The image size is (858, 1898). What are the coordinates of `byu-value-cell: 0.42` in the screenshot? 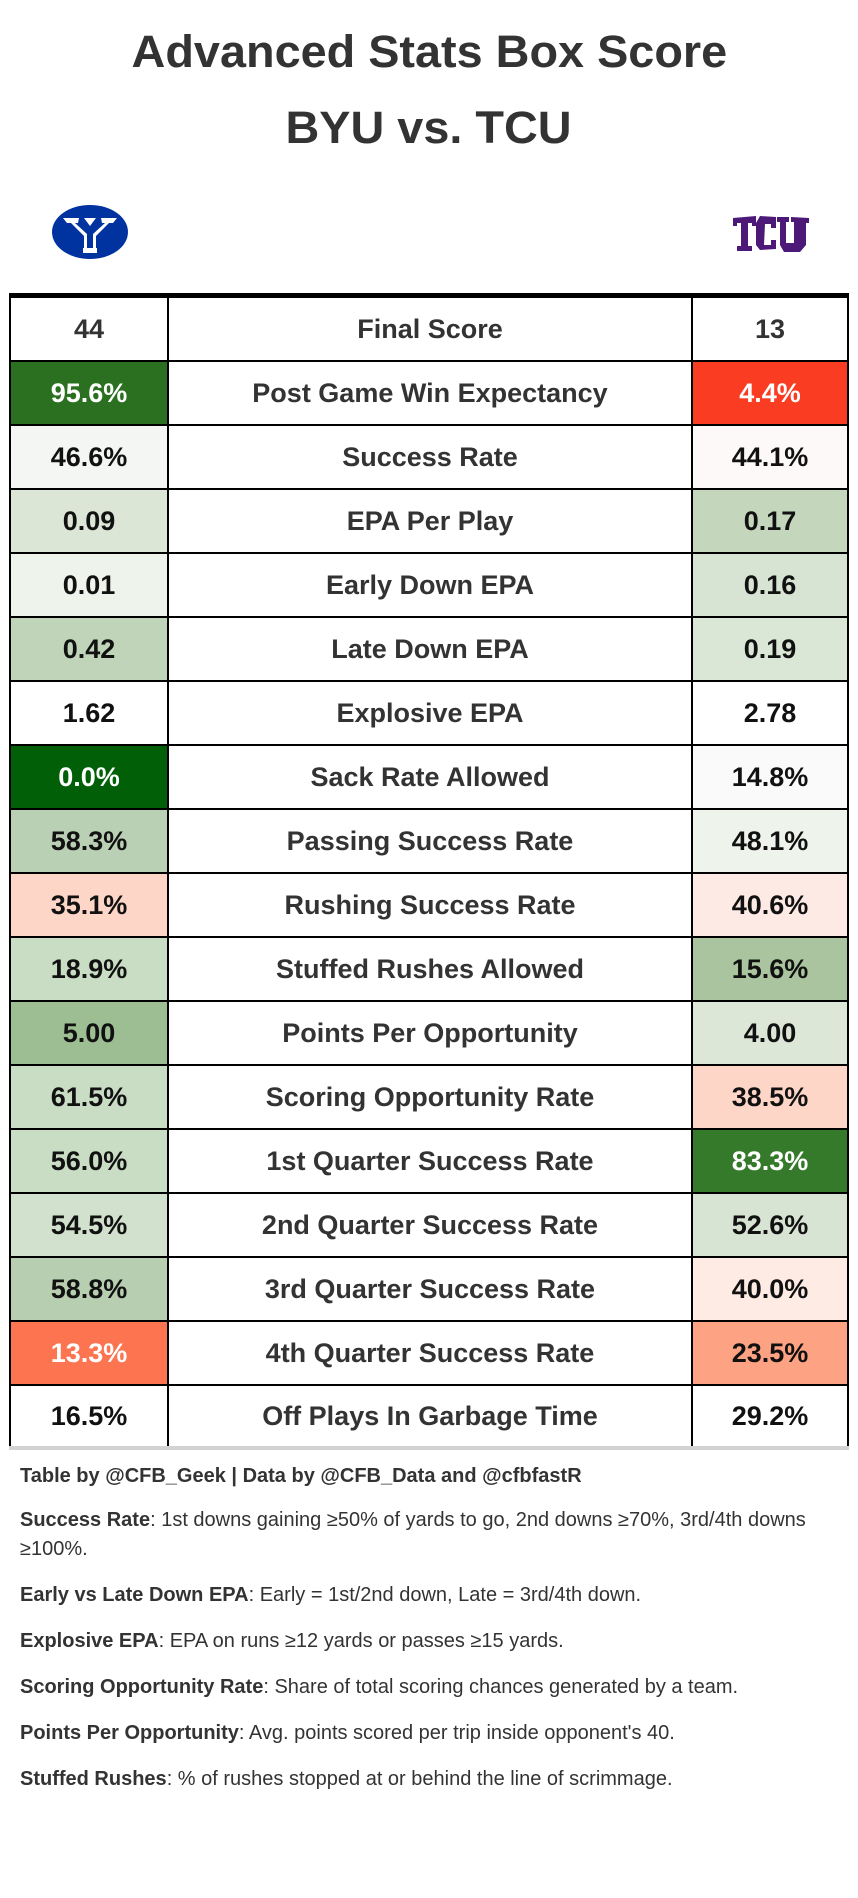 It's located at (89, 649).